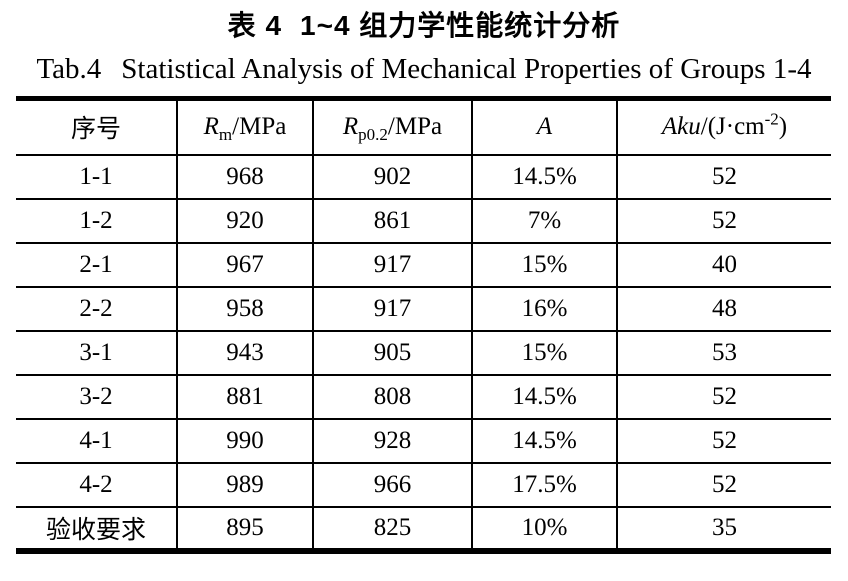 Image resolution: width=848 pixels, height=581 pixels. Describe the element at coordinates (97, 264) in the screenshot. I see `row-label-cell: 2-1` at that location.